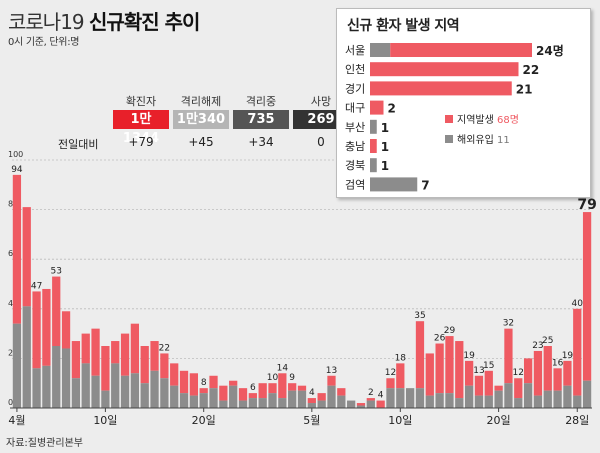  I want to click on title-prefix: 코로나19, so click(49, 22).